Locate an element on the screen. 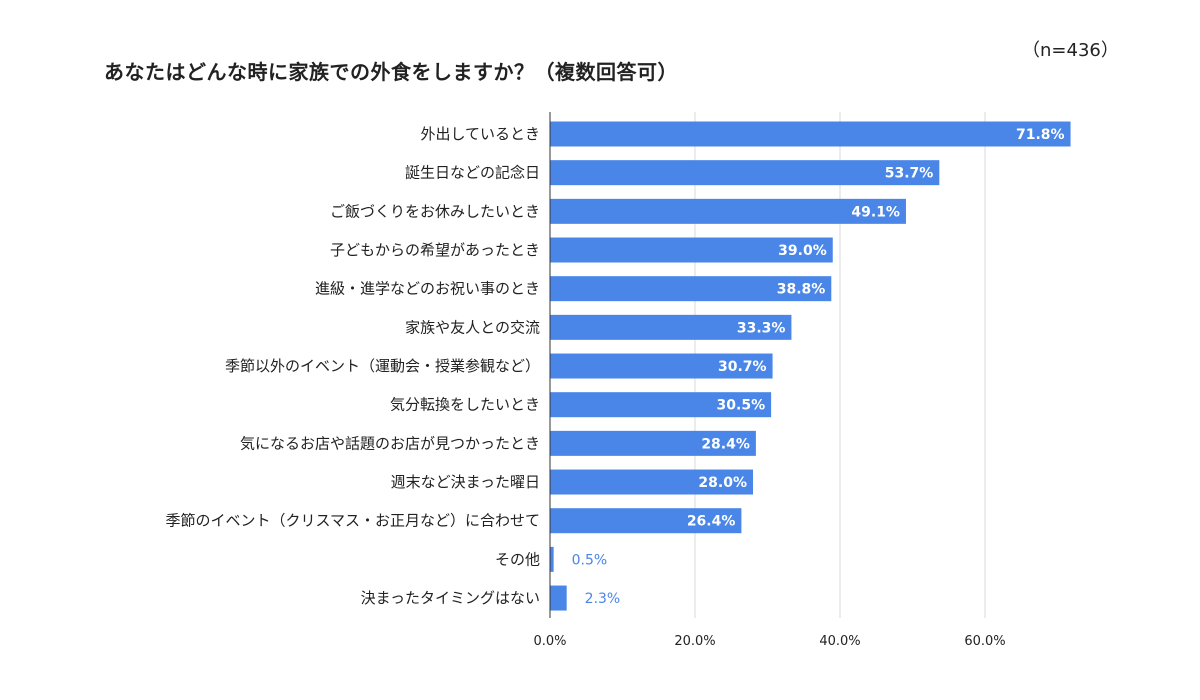 The height and width of the screenshot is (700, 1200). data-label: 30.5% is located at coordinates (741, 406).